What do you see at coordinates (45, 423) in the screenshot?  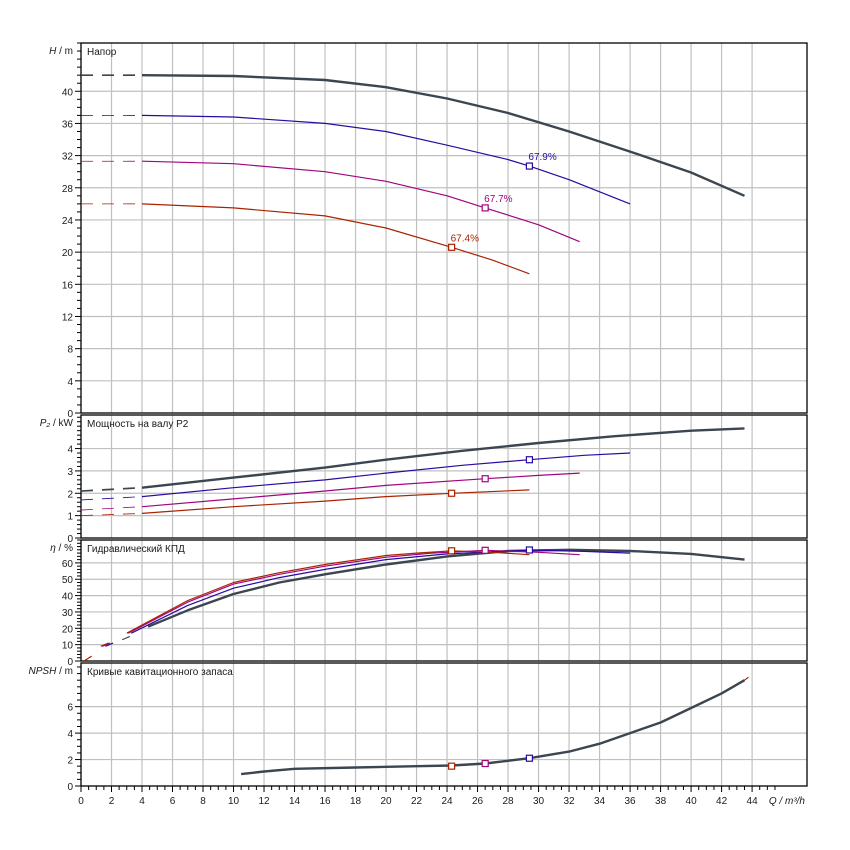 I see `y-axis-symbol: P₂` at bounding box center [45, 423].